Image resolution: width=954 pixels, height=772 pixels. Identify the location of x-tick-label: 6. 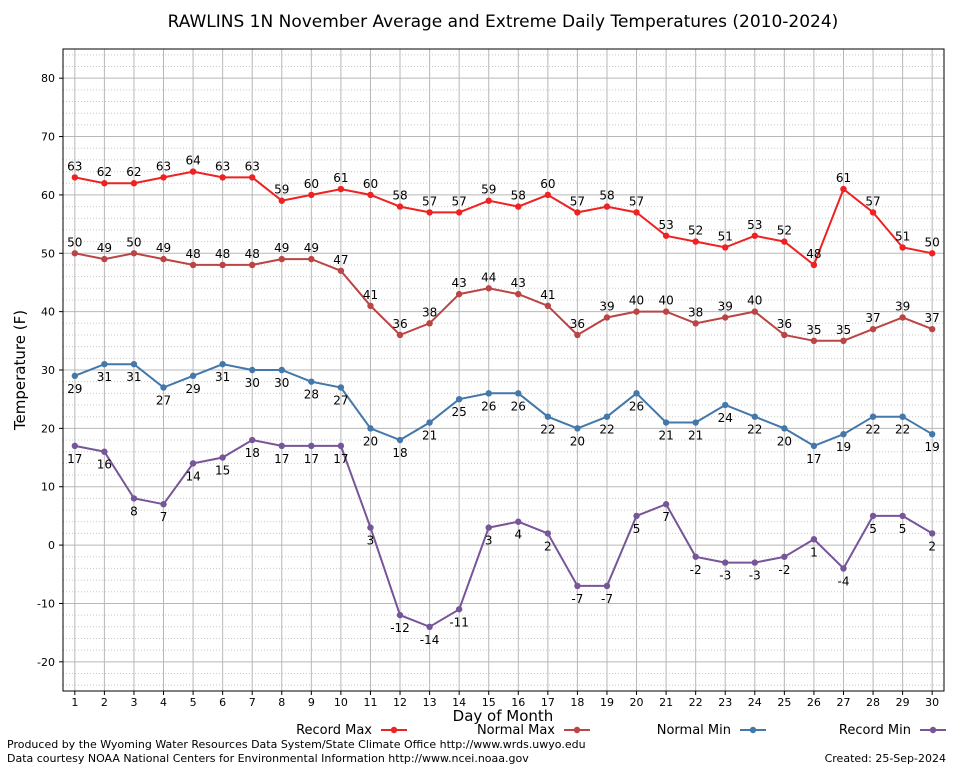
(222, 702).